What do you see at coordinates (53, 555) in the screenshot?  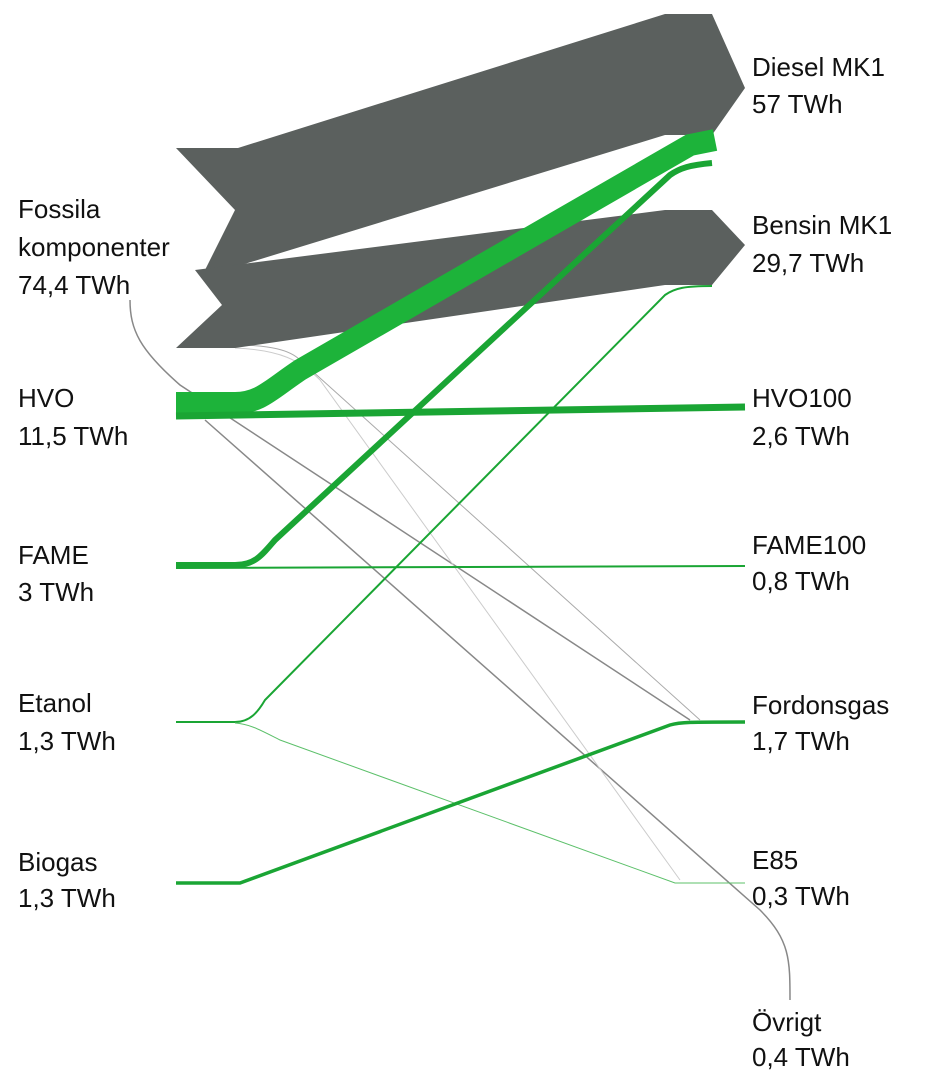 I see `node-label: FAME` at bounding box center [53, 555].